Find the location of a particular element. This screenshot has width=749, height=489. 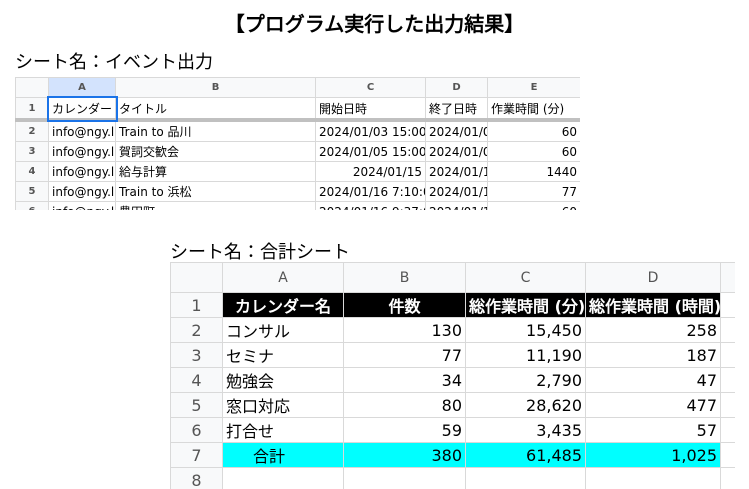

cell: 1,025 is located at coordinates (653, 455).